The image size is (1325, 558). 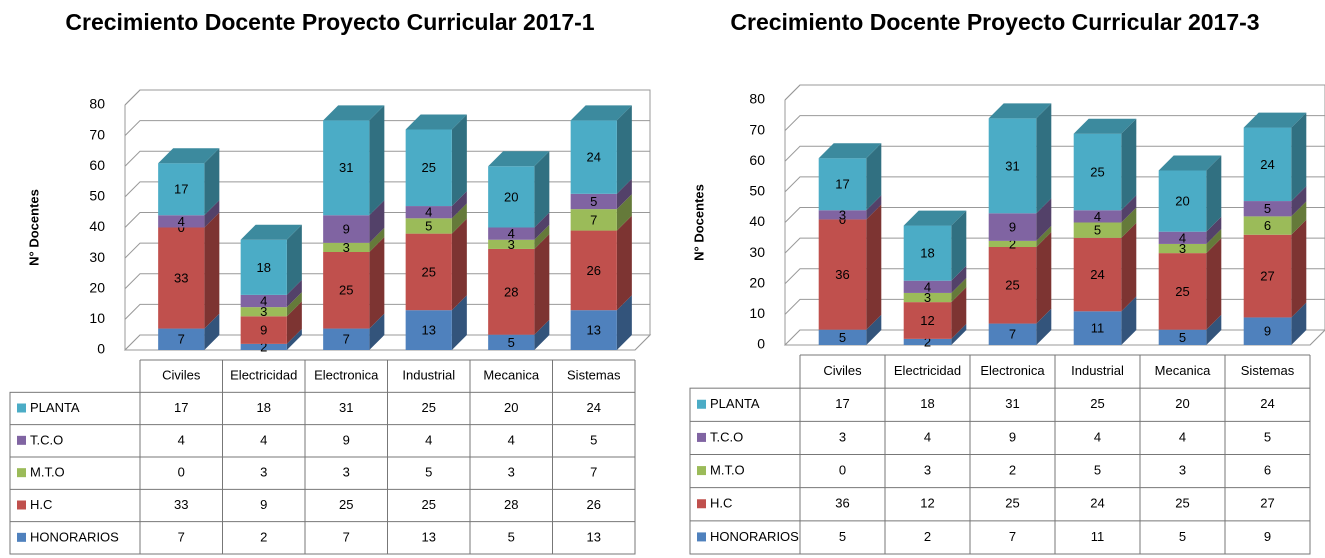 I want to click on x-tick-label: Sistemas, so click(x=594, y=375).